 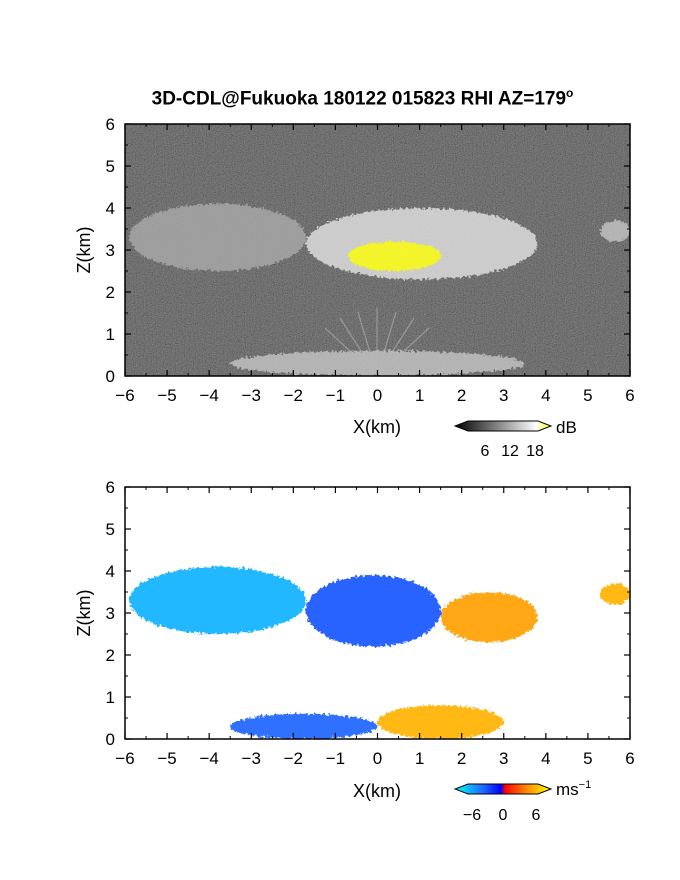 What do you see at coordinates (489, 617) in the screenshot?
I see `feature-cloud-layer-central-east` at bounding box center [489, 617].